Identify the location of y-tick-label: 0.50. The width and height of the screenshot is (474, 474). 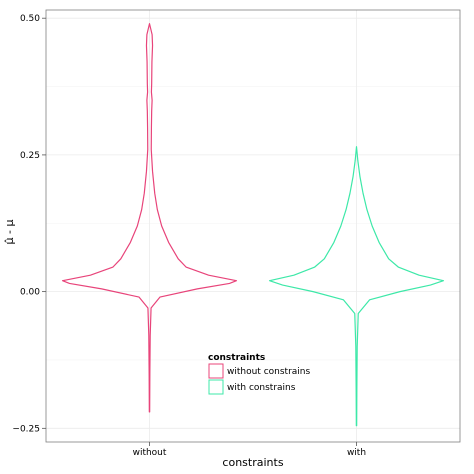
(30, 19).